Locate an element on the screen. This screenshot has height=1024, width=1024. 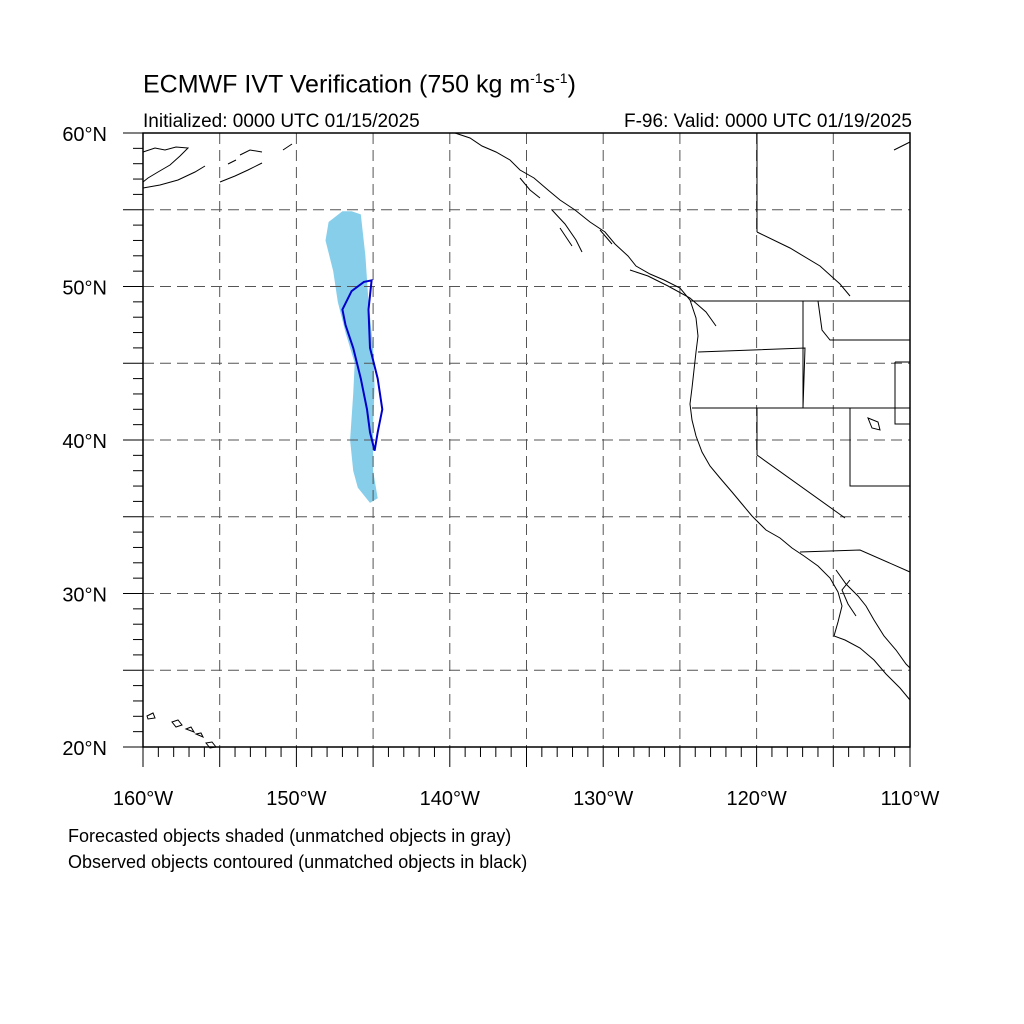
lat-tick-label: 50°N is located at coordinates (84, 289).